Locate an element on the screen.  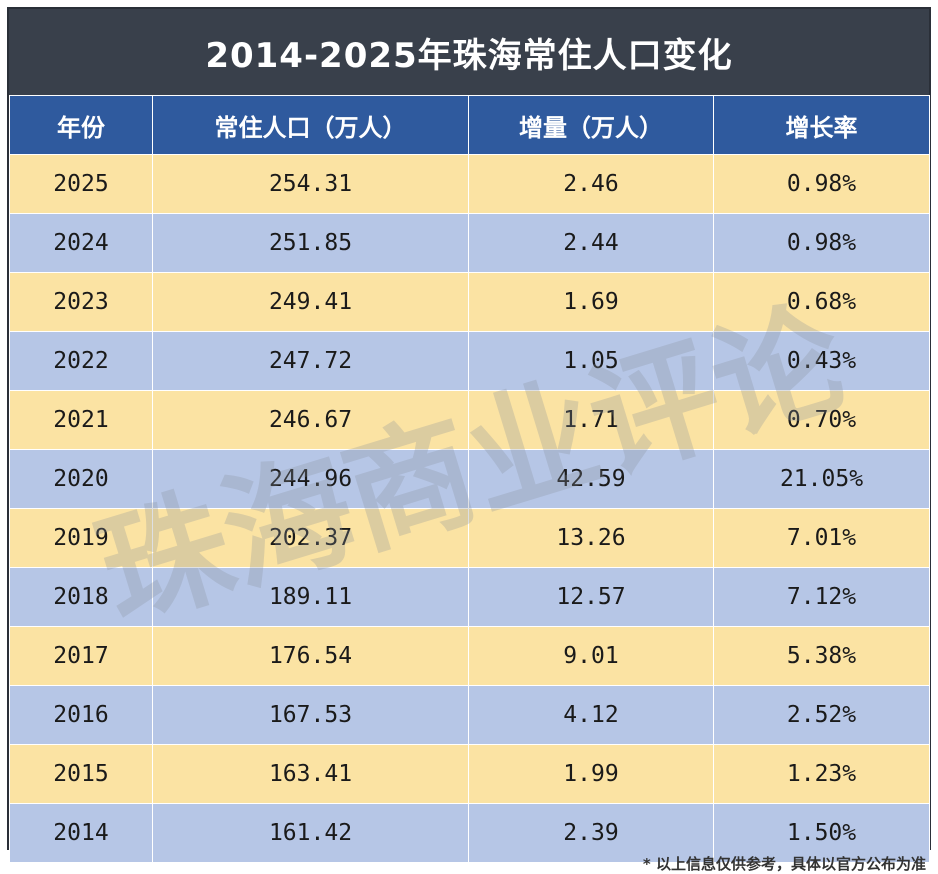
cell-population: 167.53 is located at coordinates (310, 715).